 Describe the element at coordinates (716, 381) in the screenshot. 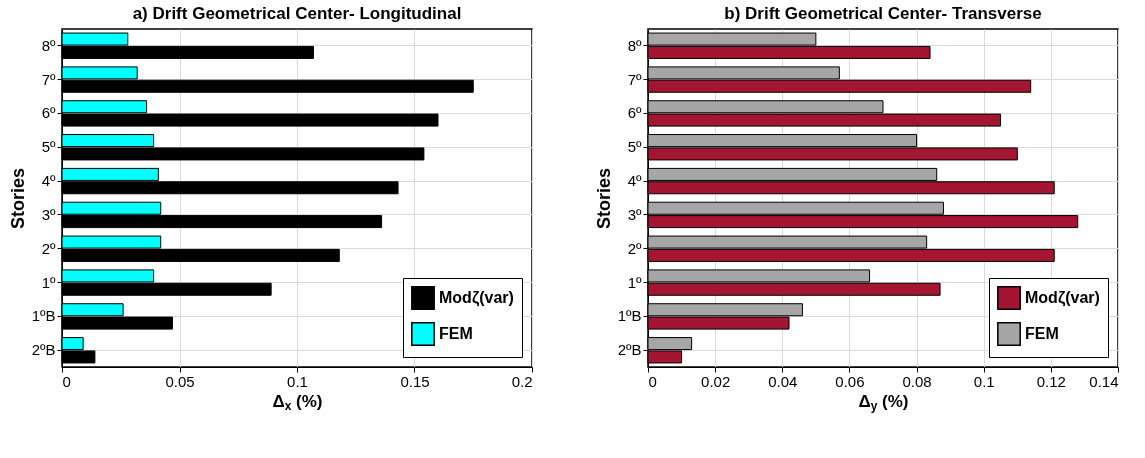

I see `x-tick-label: 0.02` at that location.